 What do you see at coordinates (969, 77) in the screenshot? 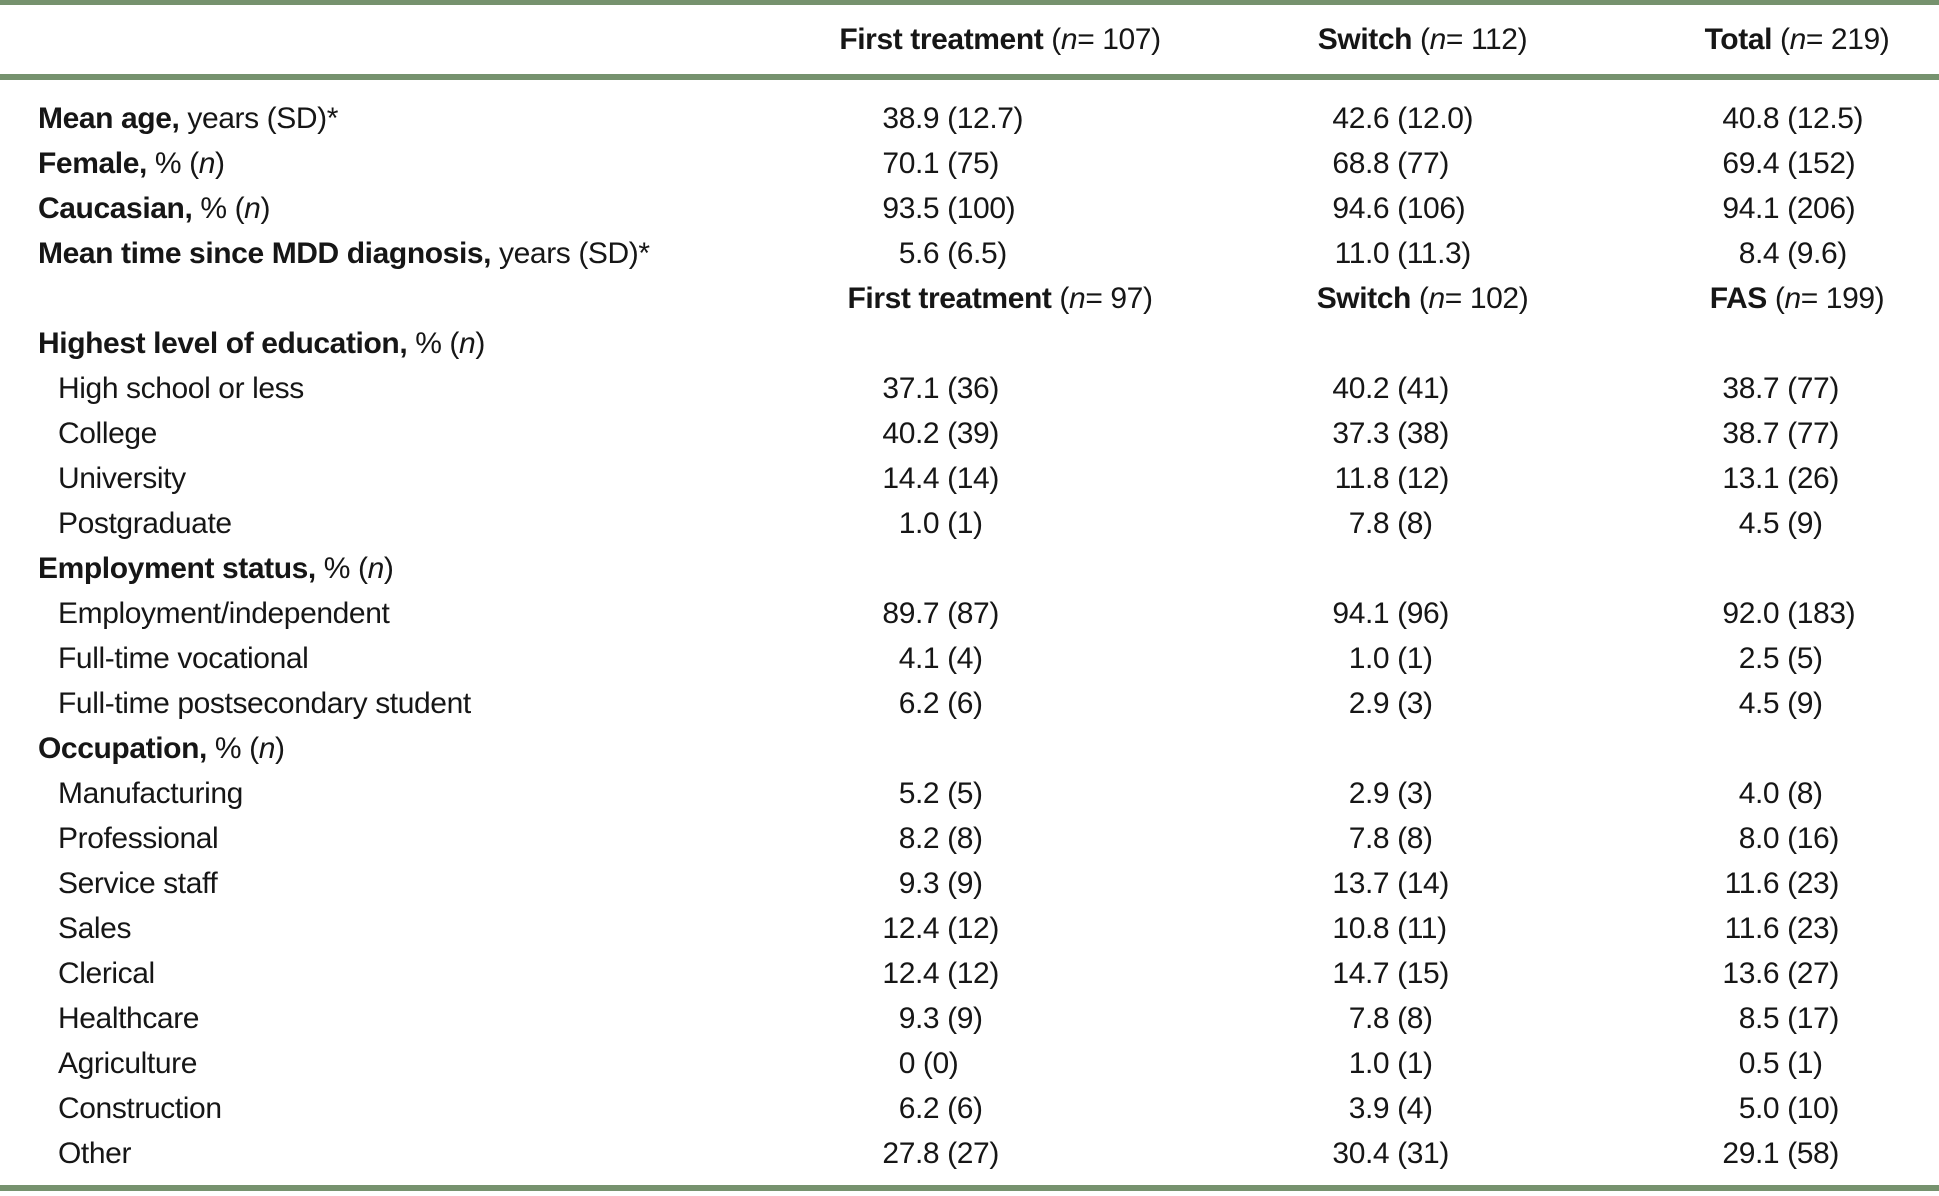
I see `table-rule-header` at bounding box center [969, 77].